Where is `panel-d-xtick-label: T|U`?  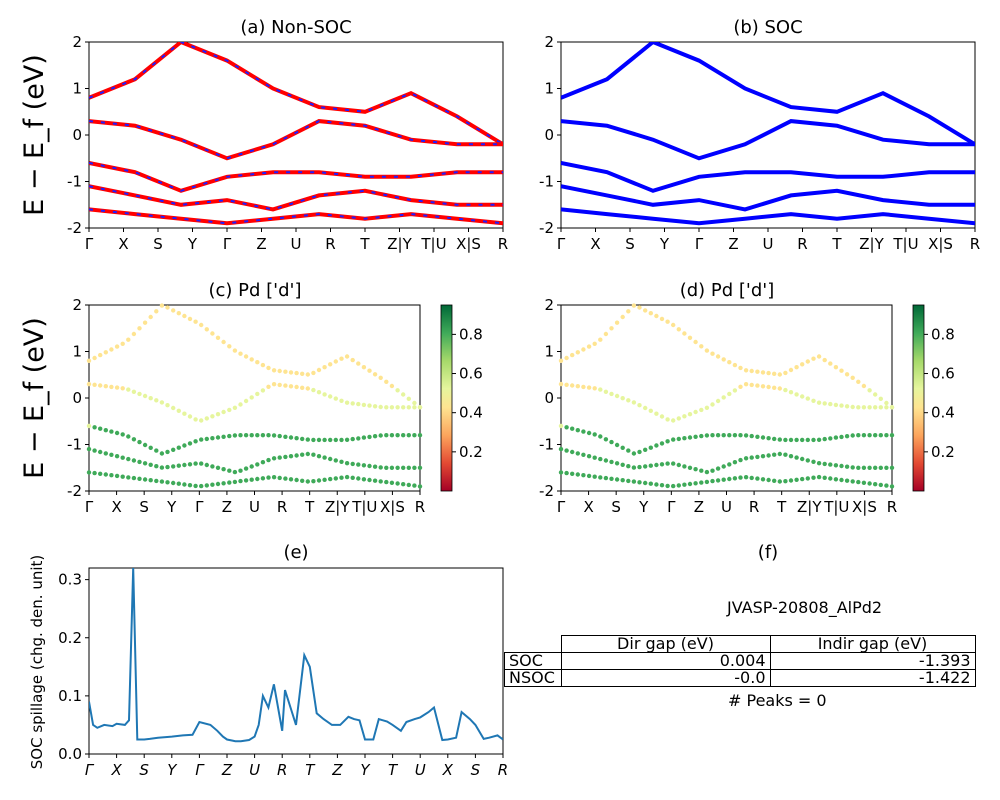 panel-d-xtick-label: T|U is located at coordinates (836, 507).